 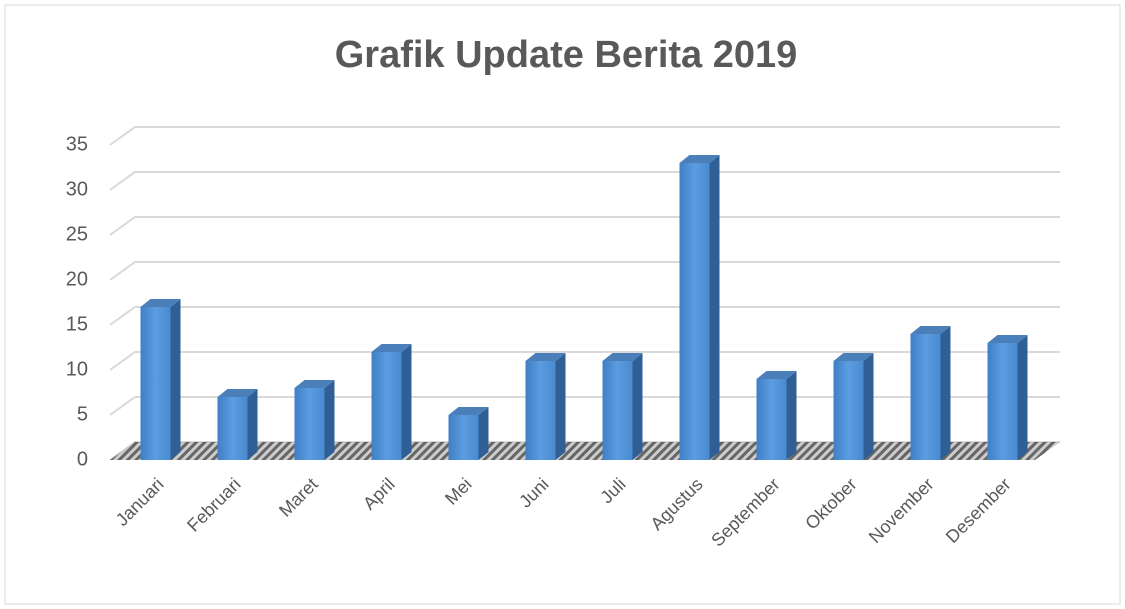 I want to click on y-tick-label: 0, so click(x=82, y=459).